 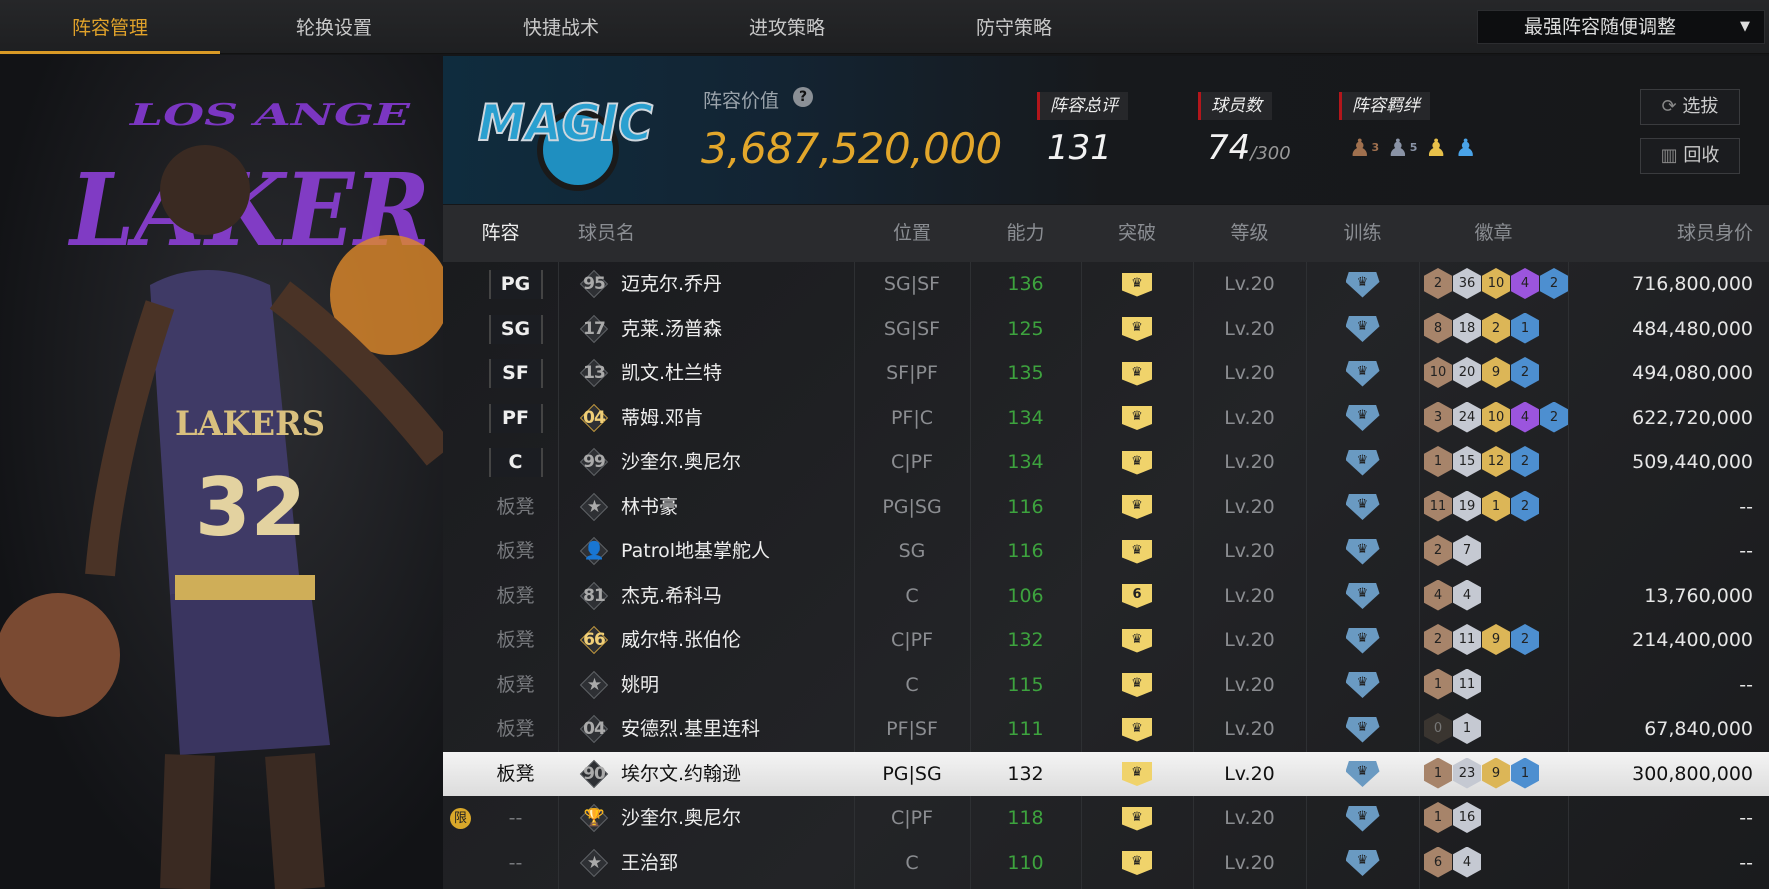 I want to click on badge-list: 2 36 10 4 2, so click(x=1496, y=284).